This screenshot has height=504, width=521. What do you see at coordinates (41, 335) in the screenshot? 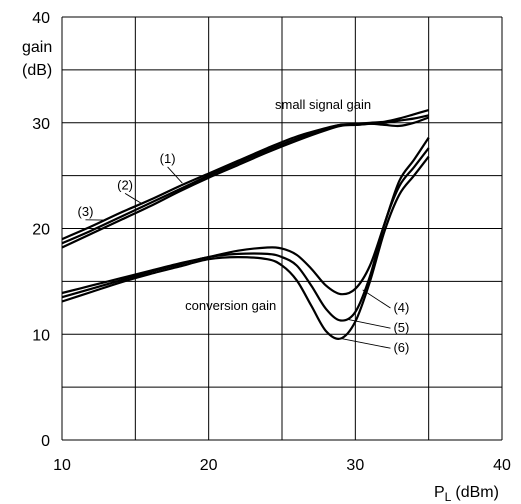
I see `y-tick-label: 10` at bounding box center [41, 335].